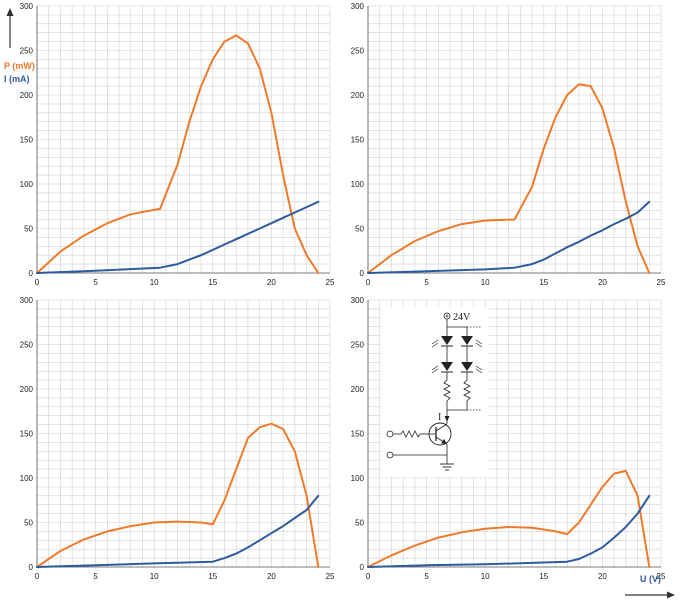  What do you see at coordinates (10, 28) in the screenshot?
I see `y-axis-arrow` at bounding box center [10, 28].